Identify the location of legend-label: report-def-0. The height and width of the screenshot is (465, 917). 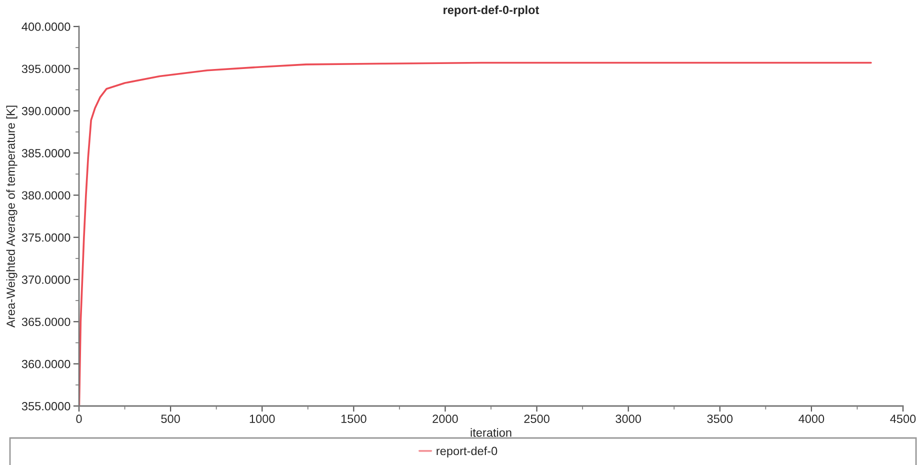
(467, 452).